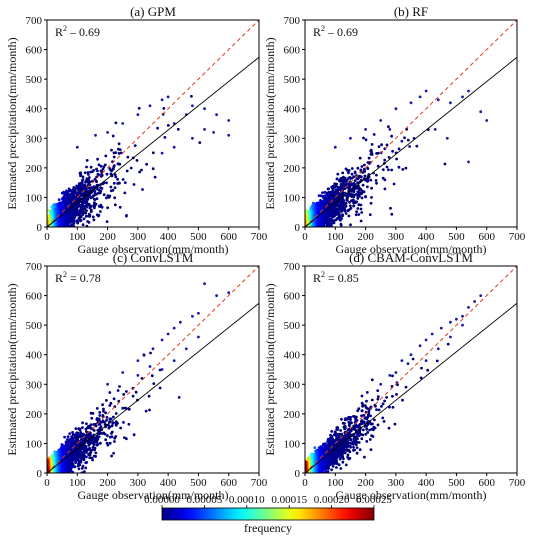 This screenshot has width=537, height=550. What do you see at coordinates (12, 123) in the screenshot?
I see `y-axis-label: Estimated precipitation(mm/month)` at bounding box center [12, 123].